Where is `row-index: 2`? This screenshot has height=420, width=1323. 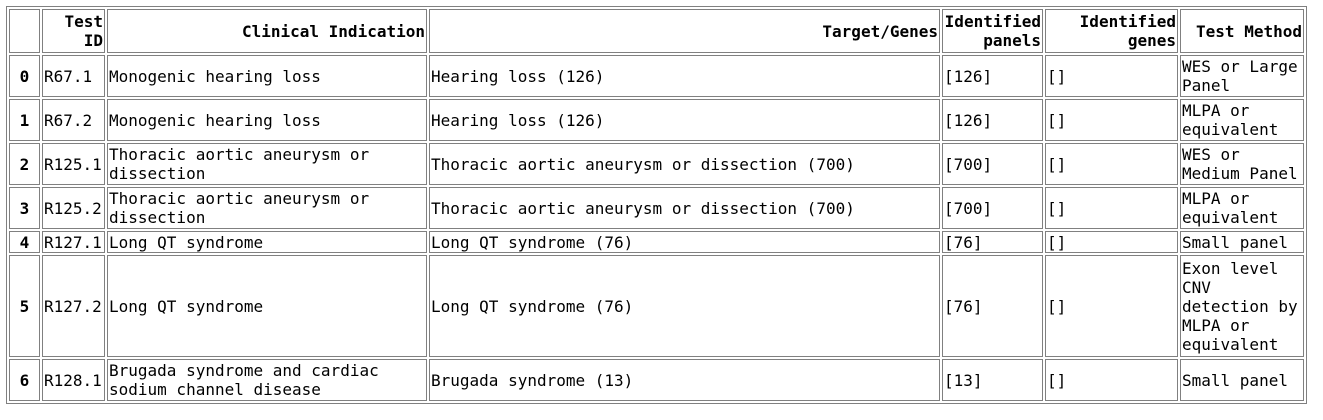 row-index: 2 is located at coordinates (24, 164).